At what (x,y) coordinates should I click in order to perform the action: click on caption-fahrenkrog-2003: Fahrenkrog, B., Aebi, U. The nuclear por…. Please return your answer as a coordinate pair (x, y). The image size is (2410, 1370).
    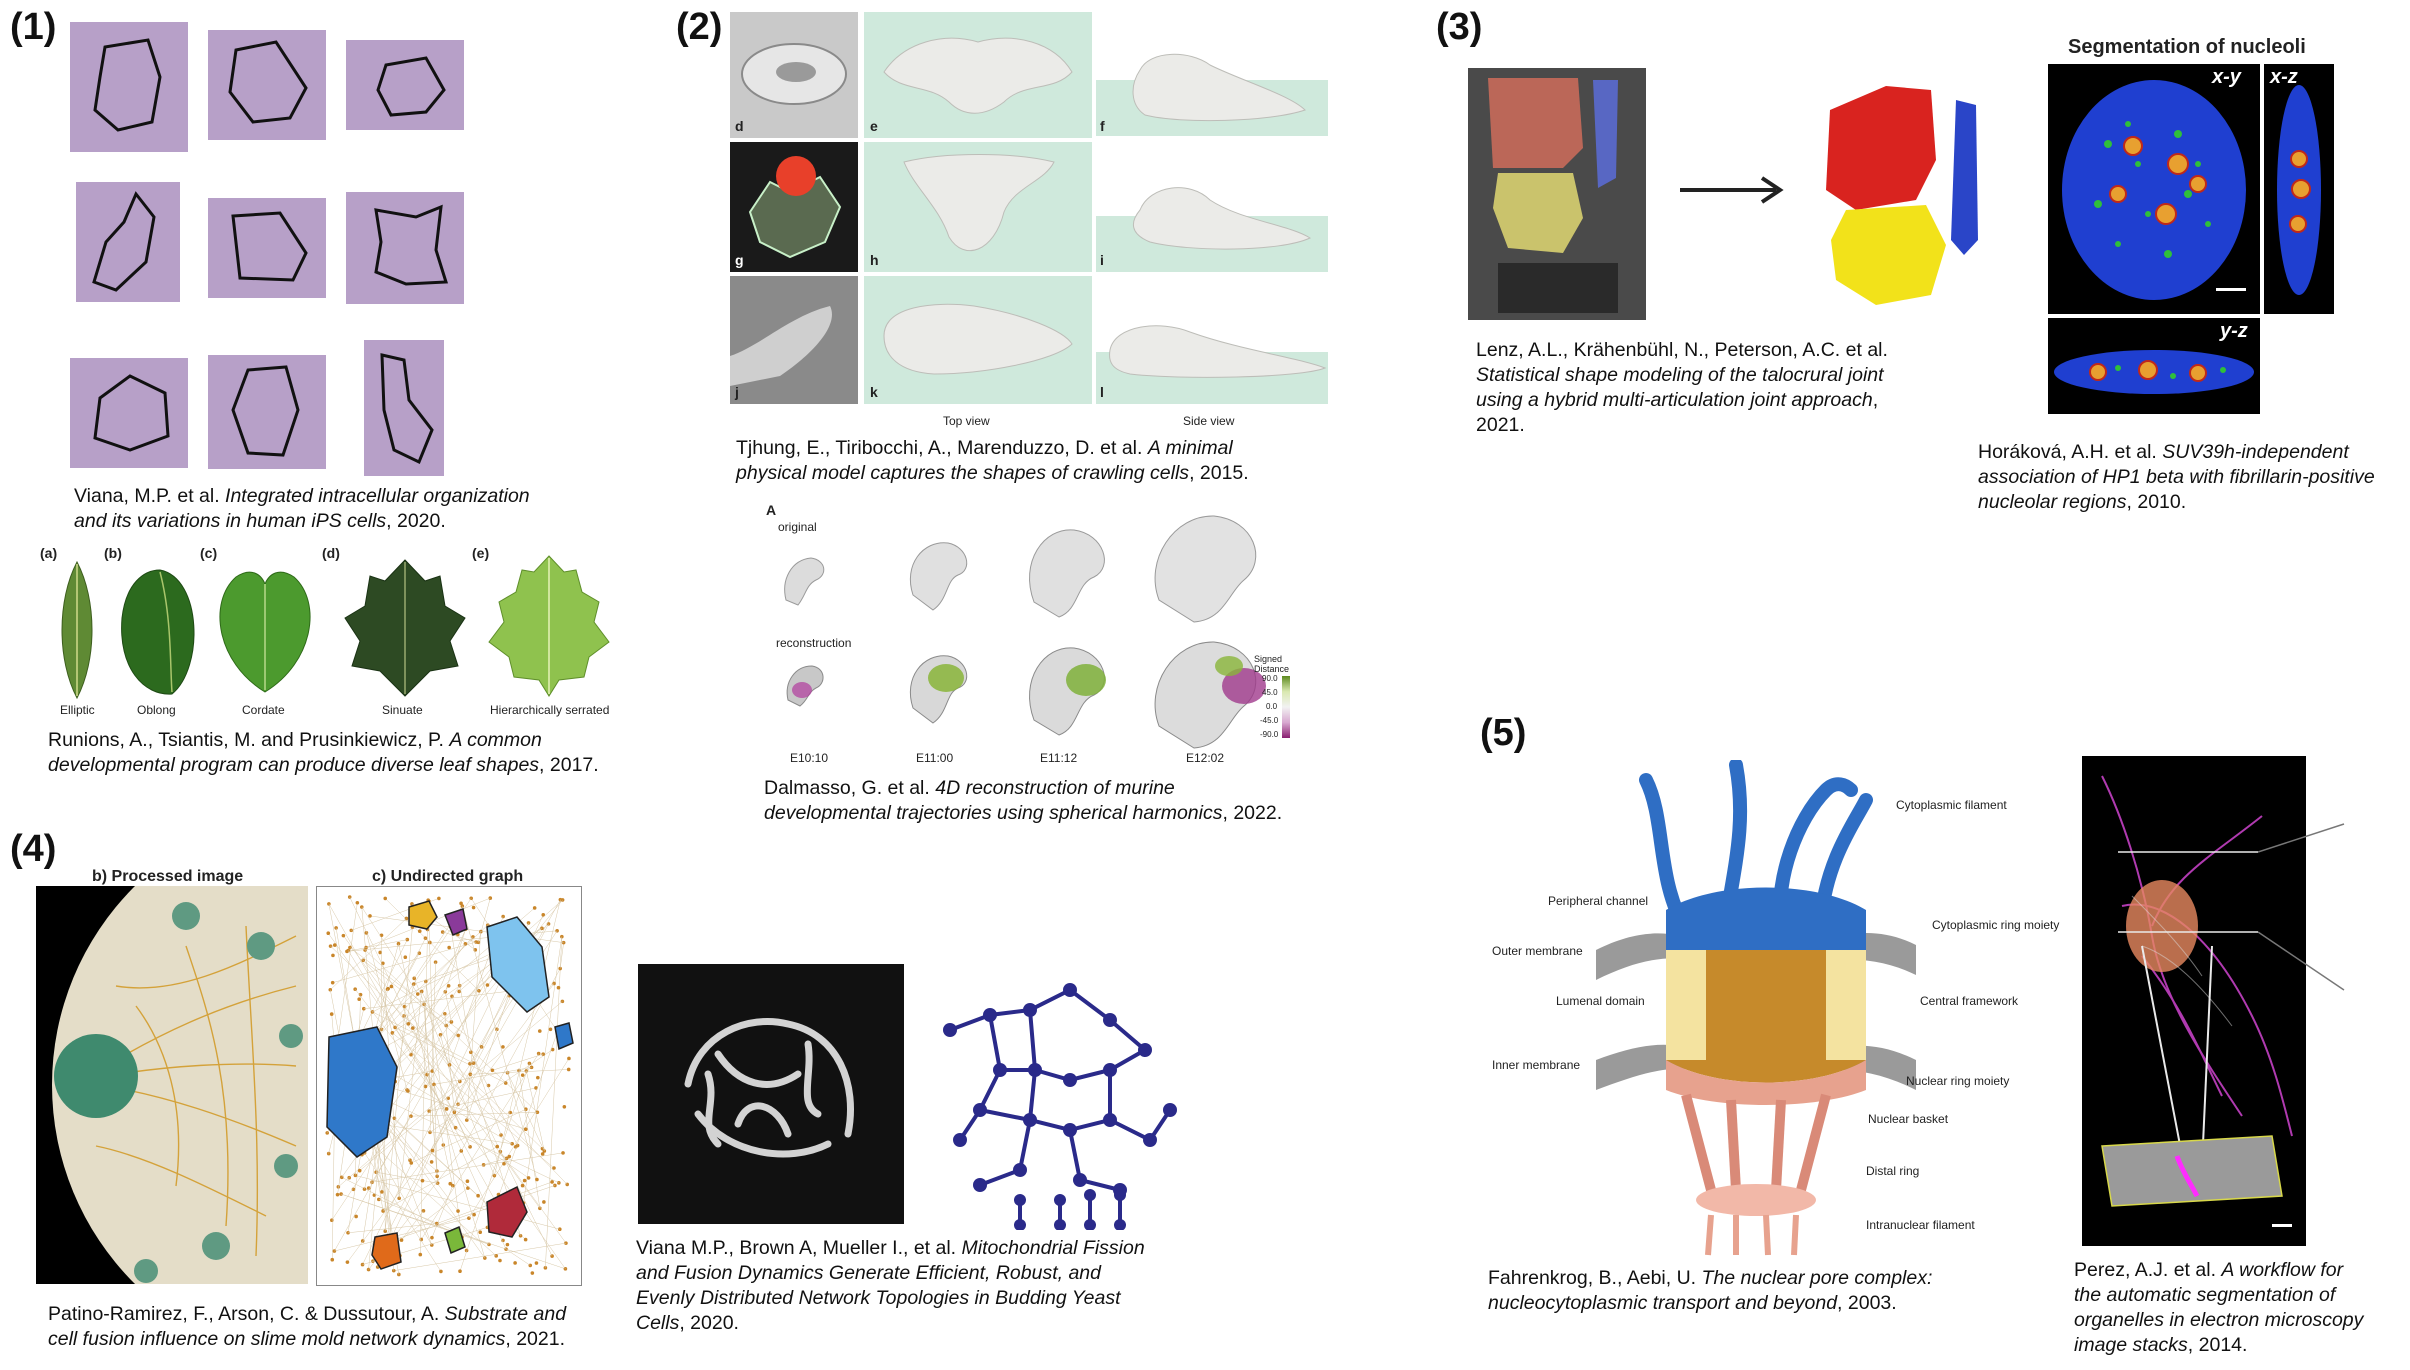
    Looking at the image, I should click on (1748, 1291).